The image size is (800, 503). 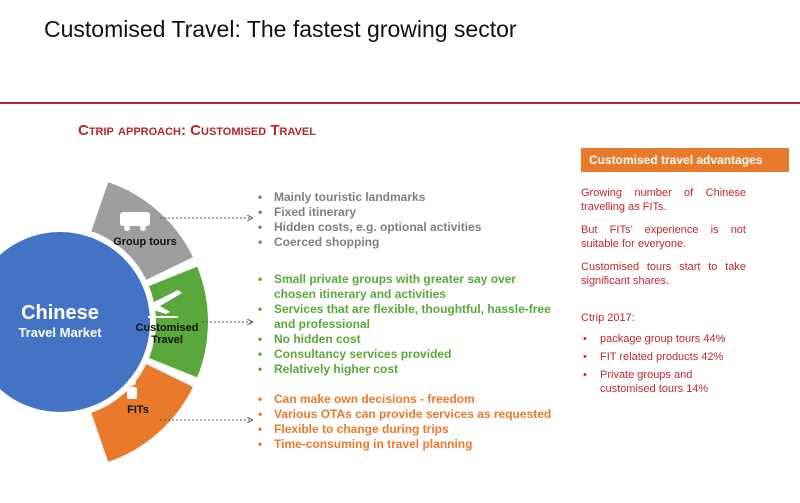 I want to click on bullet-item: Relatively higher cost, so click(x=408, y=369).